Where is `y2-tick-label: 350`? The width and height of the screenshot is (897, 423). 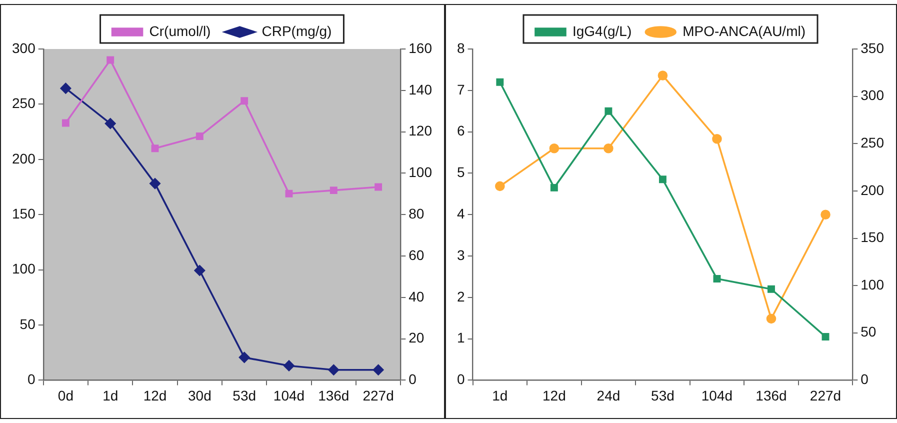 y2-tick-label: 350 is located at coordinates (872, 48).